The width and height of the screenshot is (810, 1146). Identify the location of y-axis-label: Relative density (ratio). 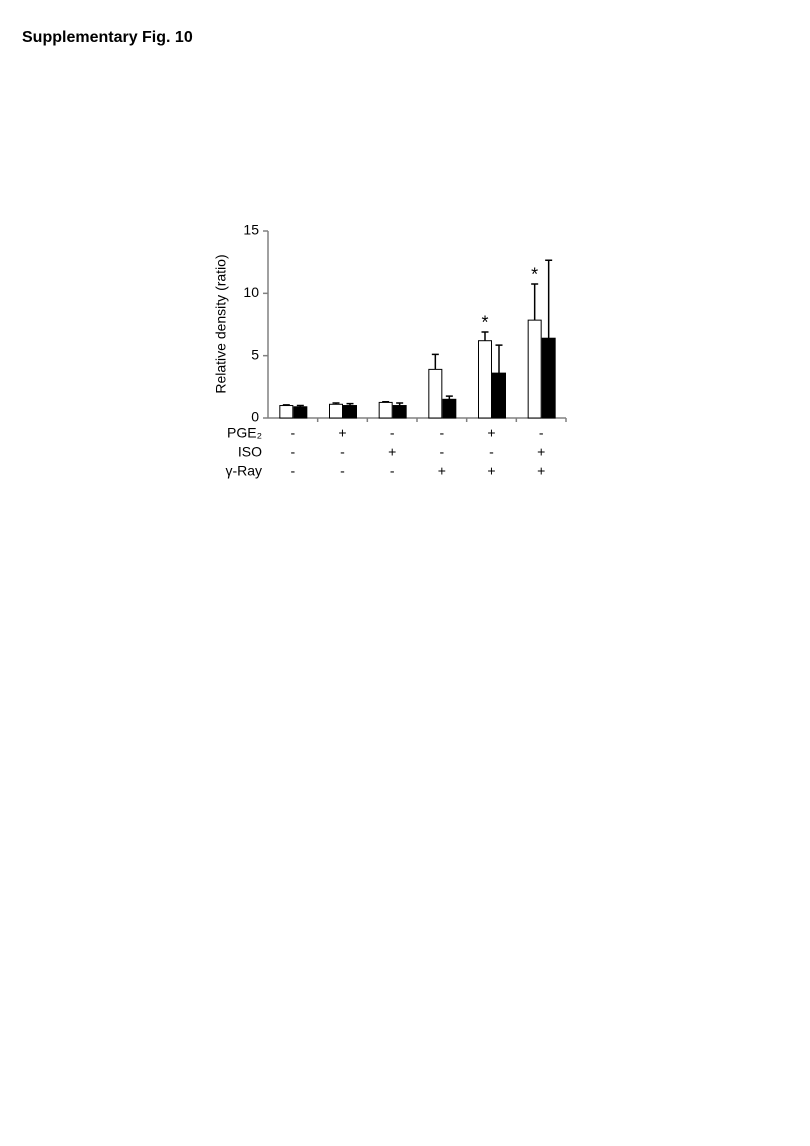
(221, 323).